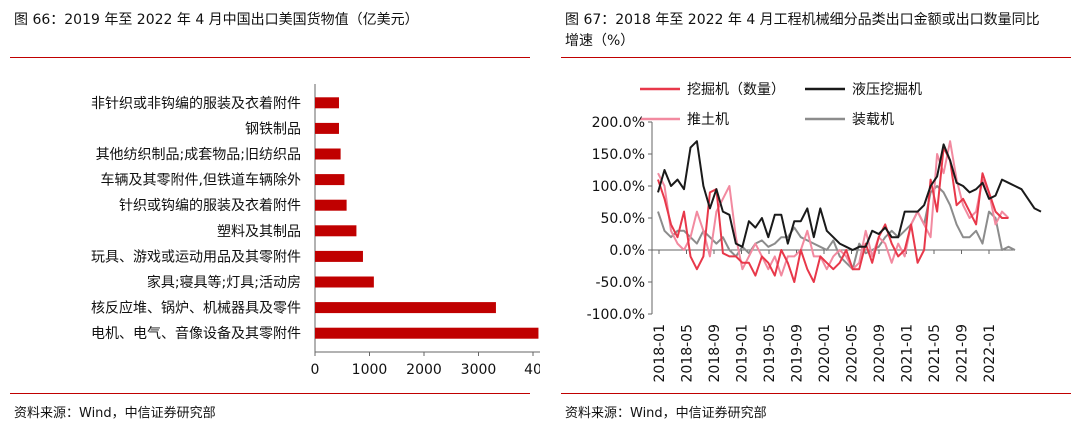 This screenshot has height=433, width=1080. What do you see at coordinates (688, 353) in the screenshot?
I see `line-x-tick-label: 2018-05` at bounding box center [688, 353].